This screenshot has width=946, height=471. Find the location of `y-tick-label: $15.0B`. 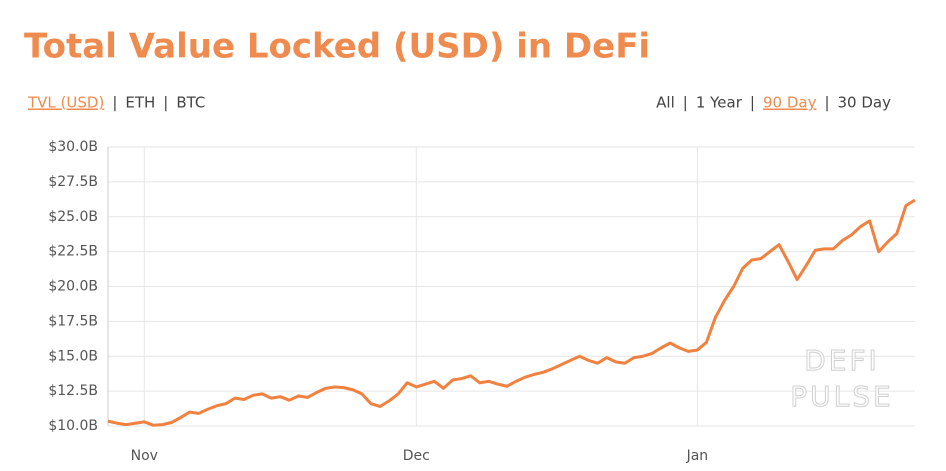

y-tick-label: $15.0B is located at coordinates (73, 356).